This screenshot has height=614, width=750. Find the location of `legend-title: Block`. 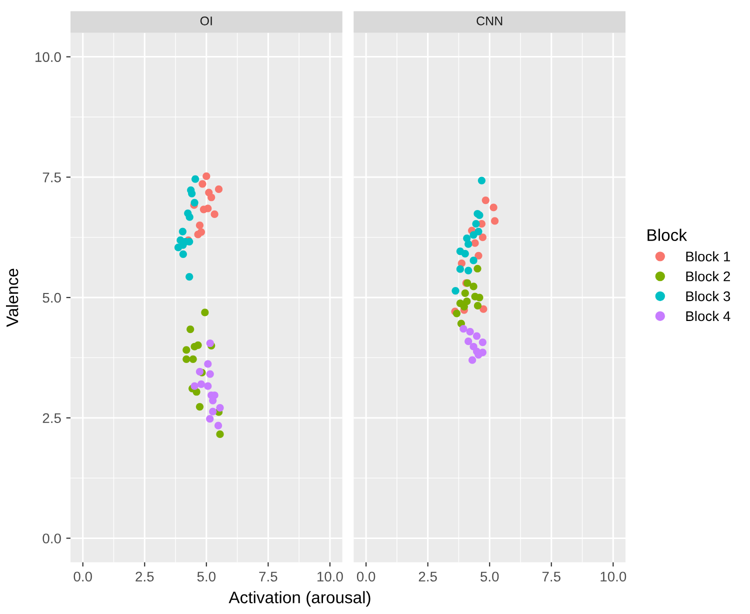

legend-title: Block is located at coordinates (668, 234).